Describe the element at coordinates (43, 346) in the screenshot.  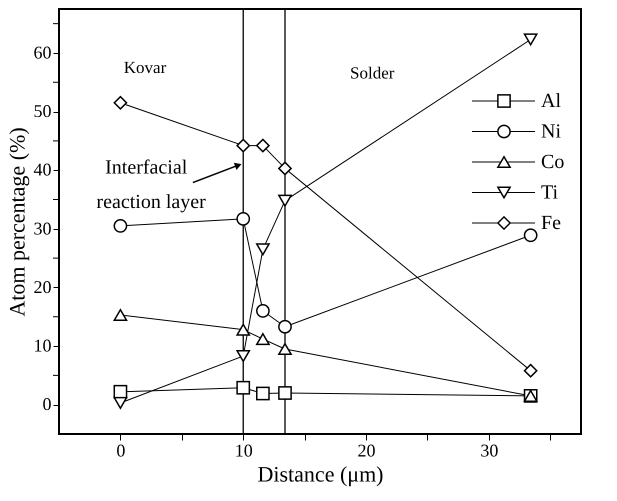
I see `y-tick-label: 10` at that location.